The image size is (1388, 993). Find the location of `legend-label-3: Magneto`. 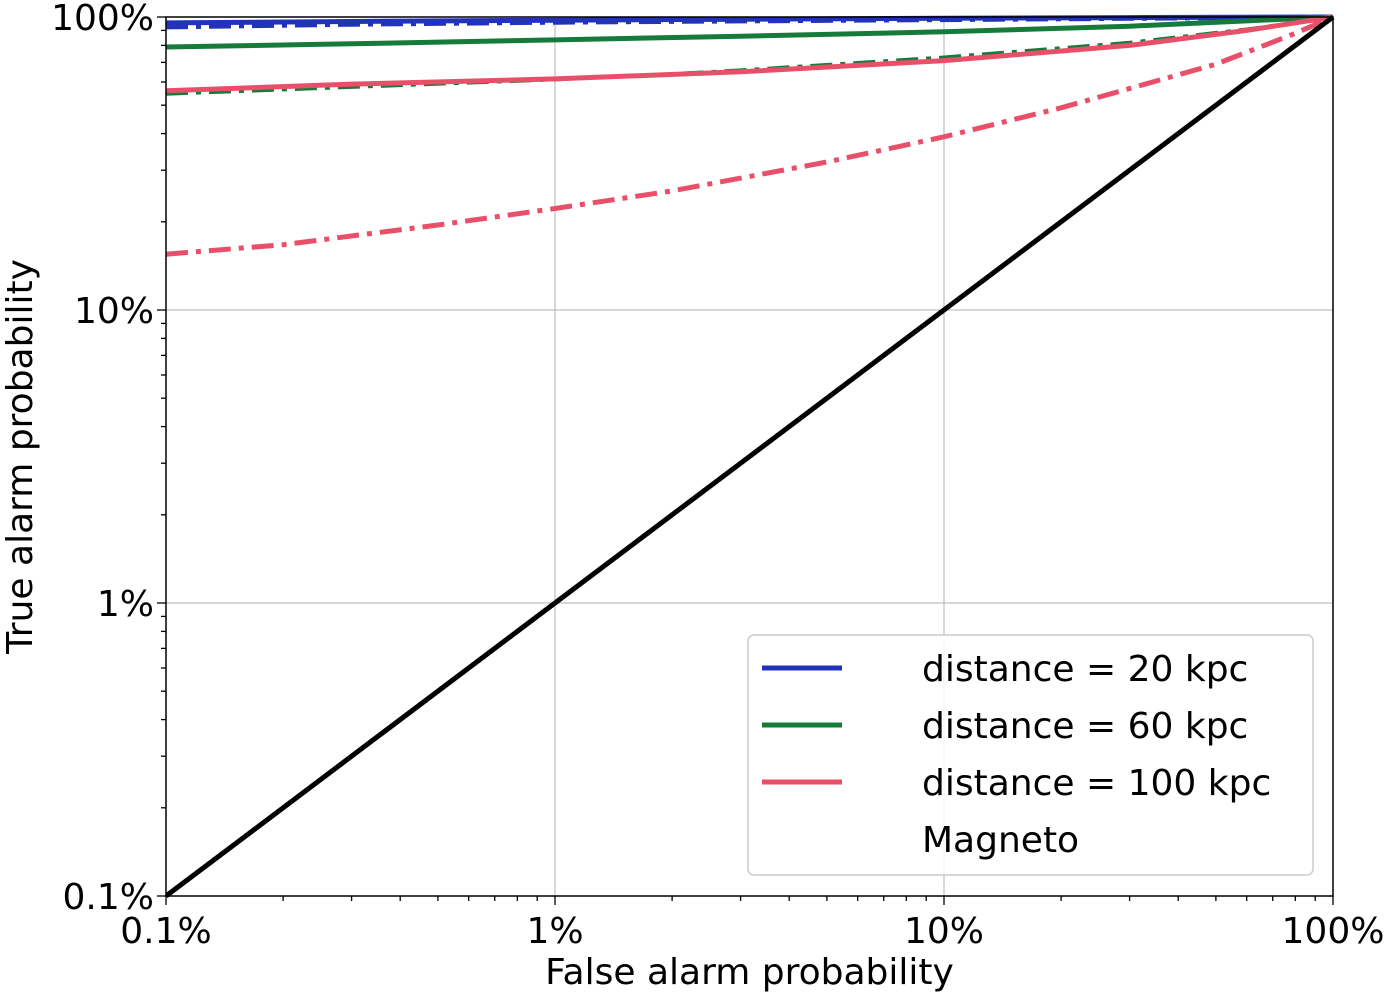

legend-label-3: Magneto is located at coordinates (1000, 840).